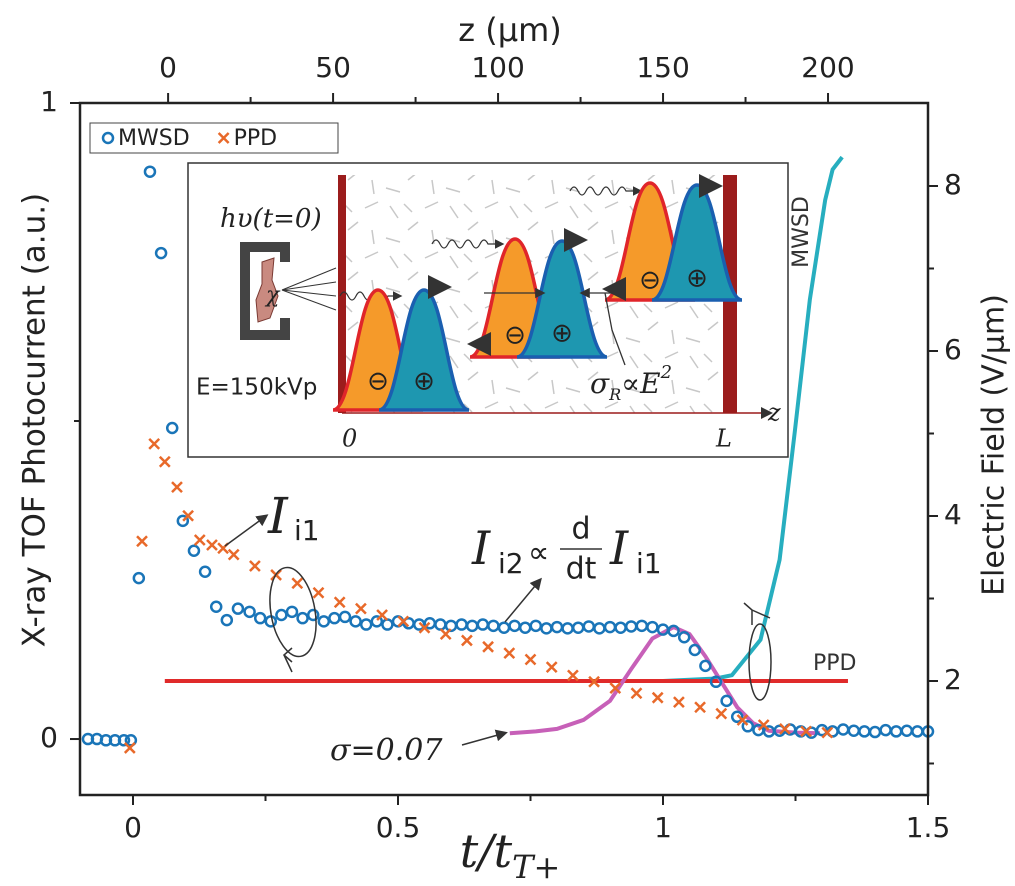 This screenshot has height=886, width=1015. I want to click on annotation: i1, so click(307, 530).